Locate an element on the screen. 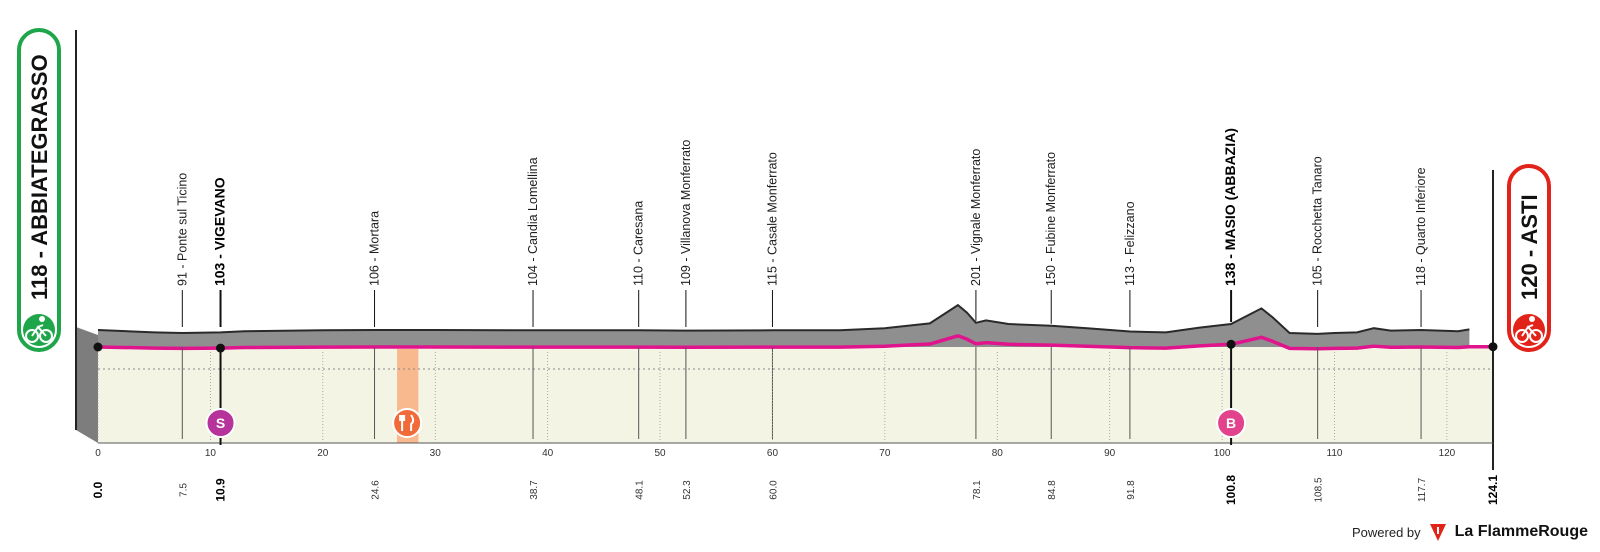 This screenshot has width=1600, height=552. sprint-badge is located at coordinates (220, 423).